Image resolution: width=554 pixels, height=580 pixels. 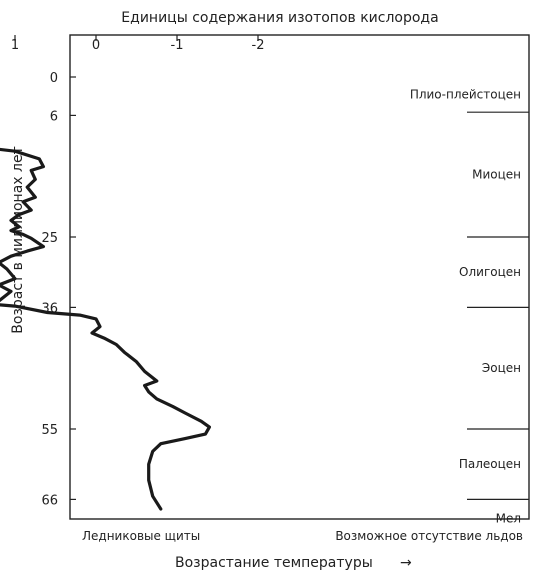 What do you see at coordinates (54, 78) in the screenshot?
I see `y-tick-label: 0` at bounding box center [54, 78].